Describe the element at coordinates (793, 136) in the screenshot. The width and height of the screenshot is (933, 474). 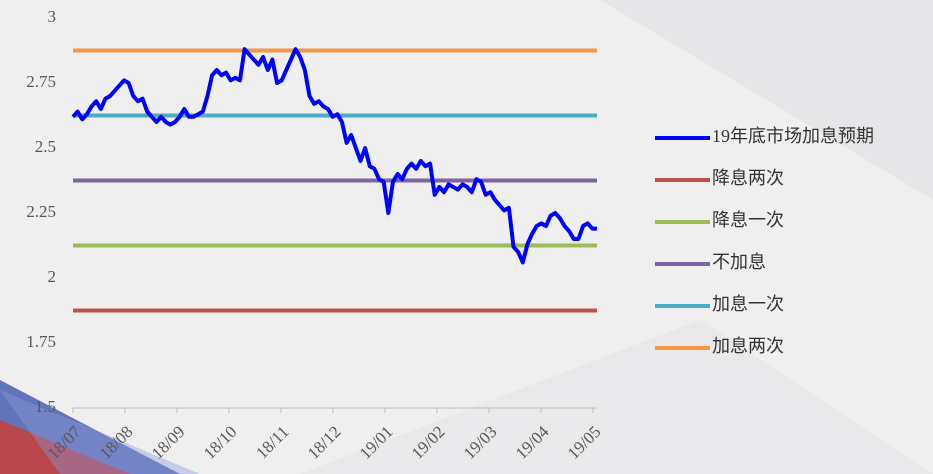
I see `legend-label: 19年底市场加息预期` at that location.